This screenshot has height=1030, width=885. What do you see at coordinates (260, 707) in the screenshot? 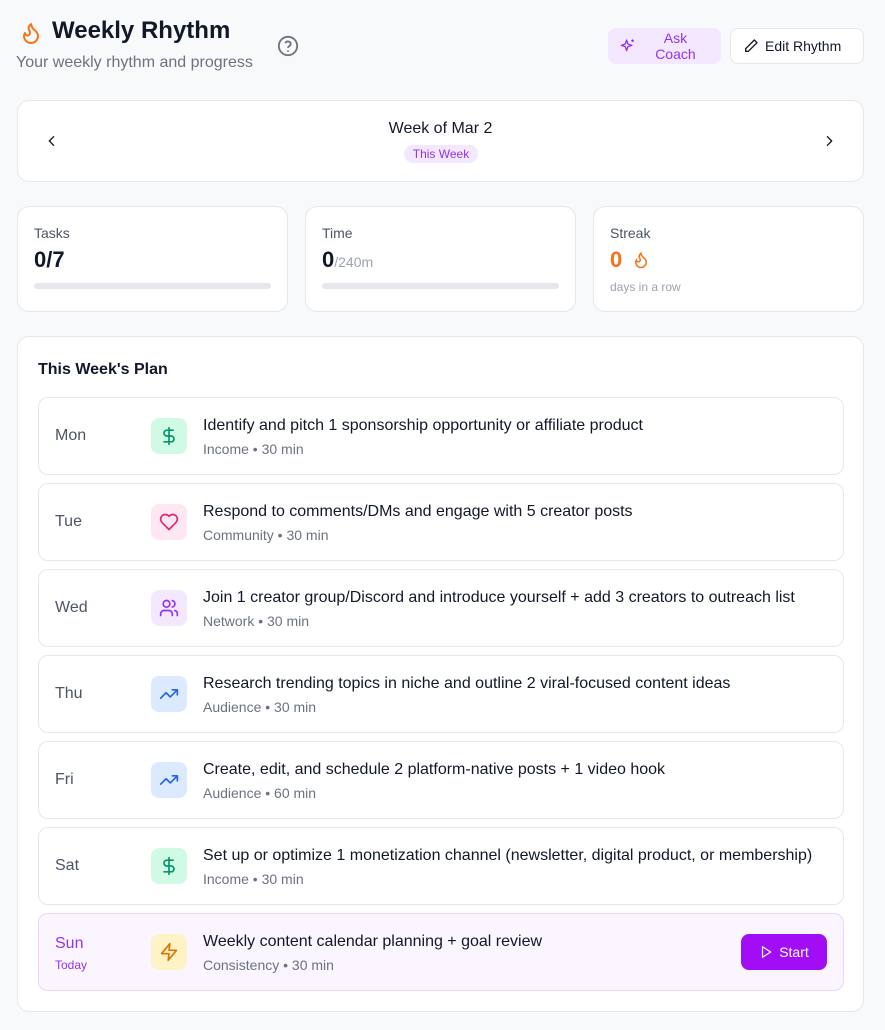
I see `task-meta: Audience • 30 min` at bounding box center [260, 707].